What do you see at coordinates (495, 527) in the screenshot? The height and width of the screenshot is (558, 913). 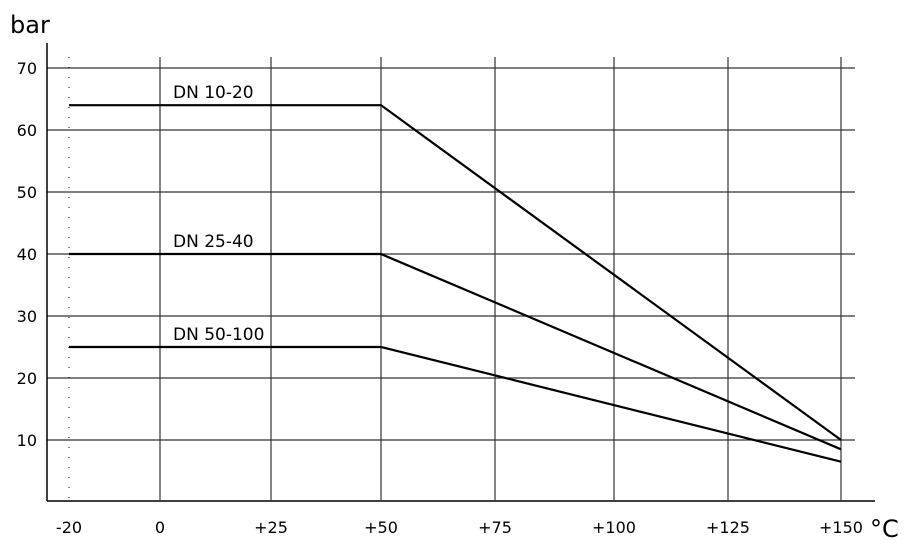 I see `x-tick-label: +75` at bounding box center [495, 527].